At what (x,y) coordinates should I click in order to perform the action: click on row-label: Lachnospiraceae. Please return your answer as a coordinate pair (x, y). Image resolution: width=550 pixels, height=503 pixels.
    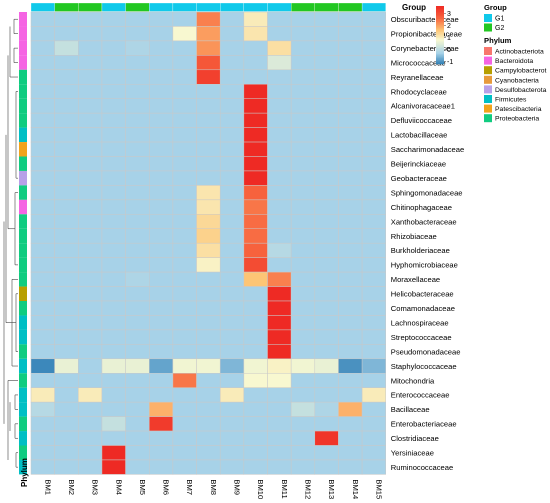
    Looking at the image, I should click on (420, 322).